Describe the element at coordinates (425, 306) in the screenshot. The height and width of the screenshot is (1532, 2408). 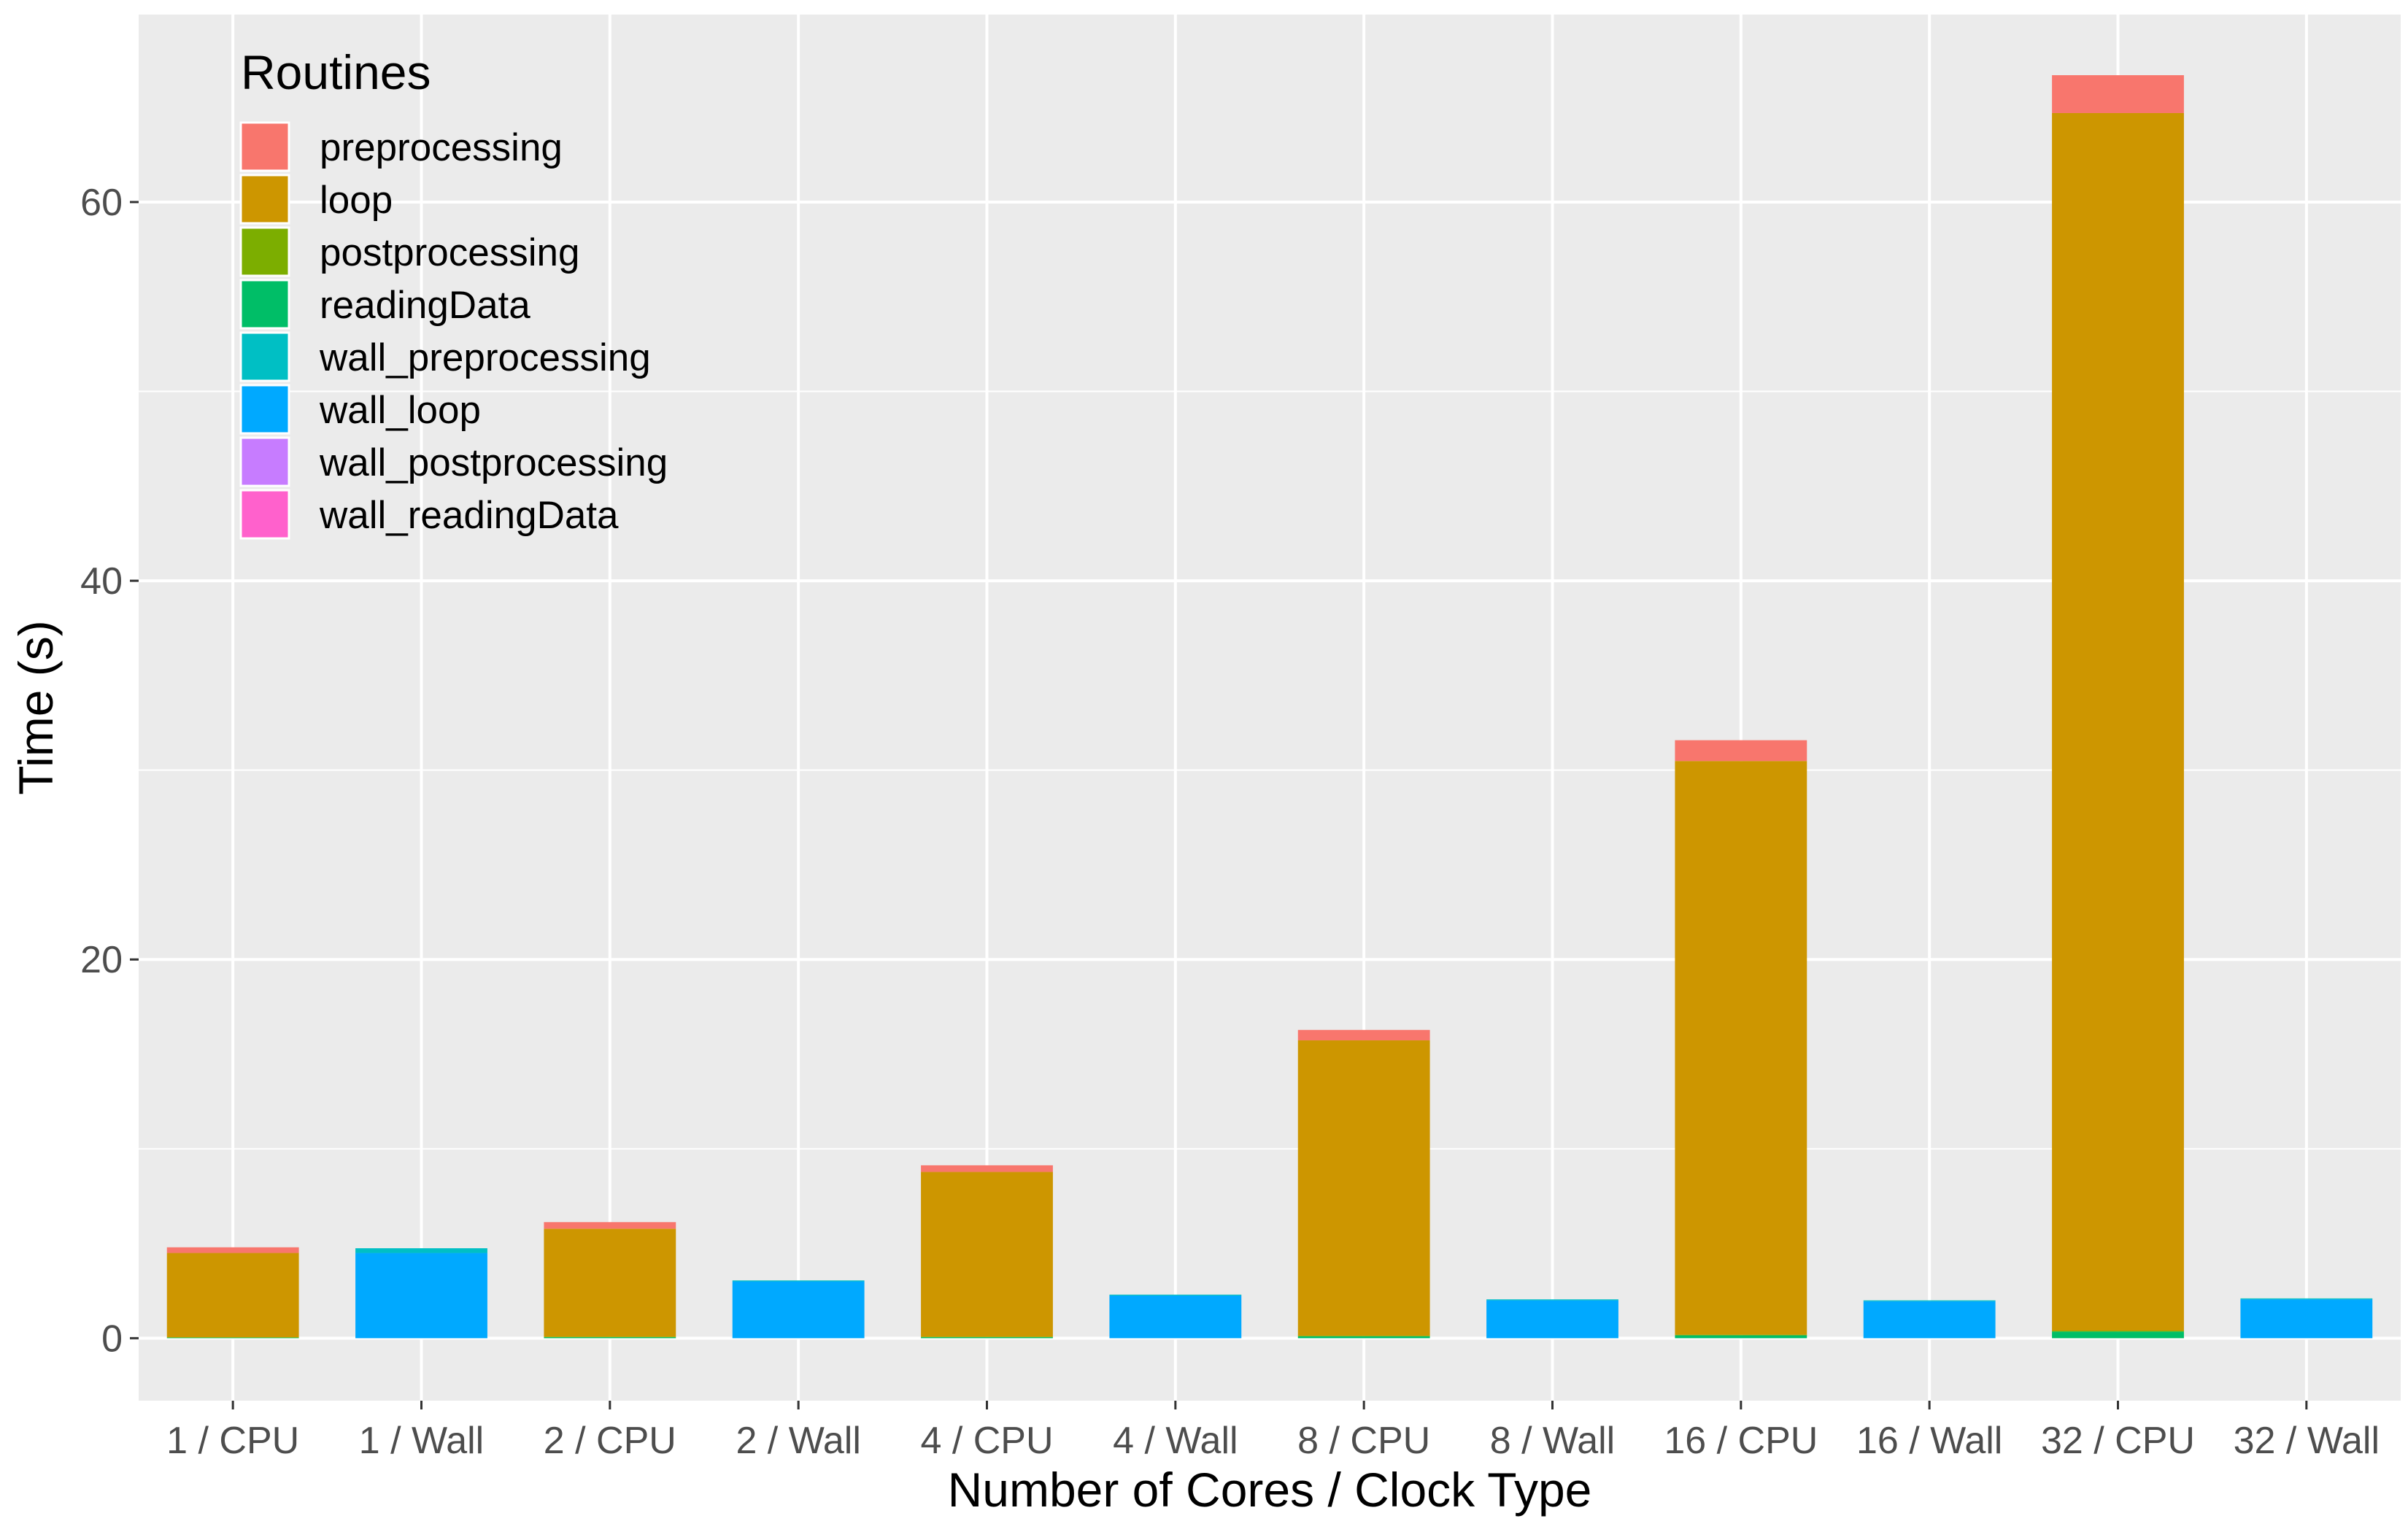
I see `legend-label: readingData` at that location.